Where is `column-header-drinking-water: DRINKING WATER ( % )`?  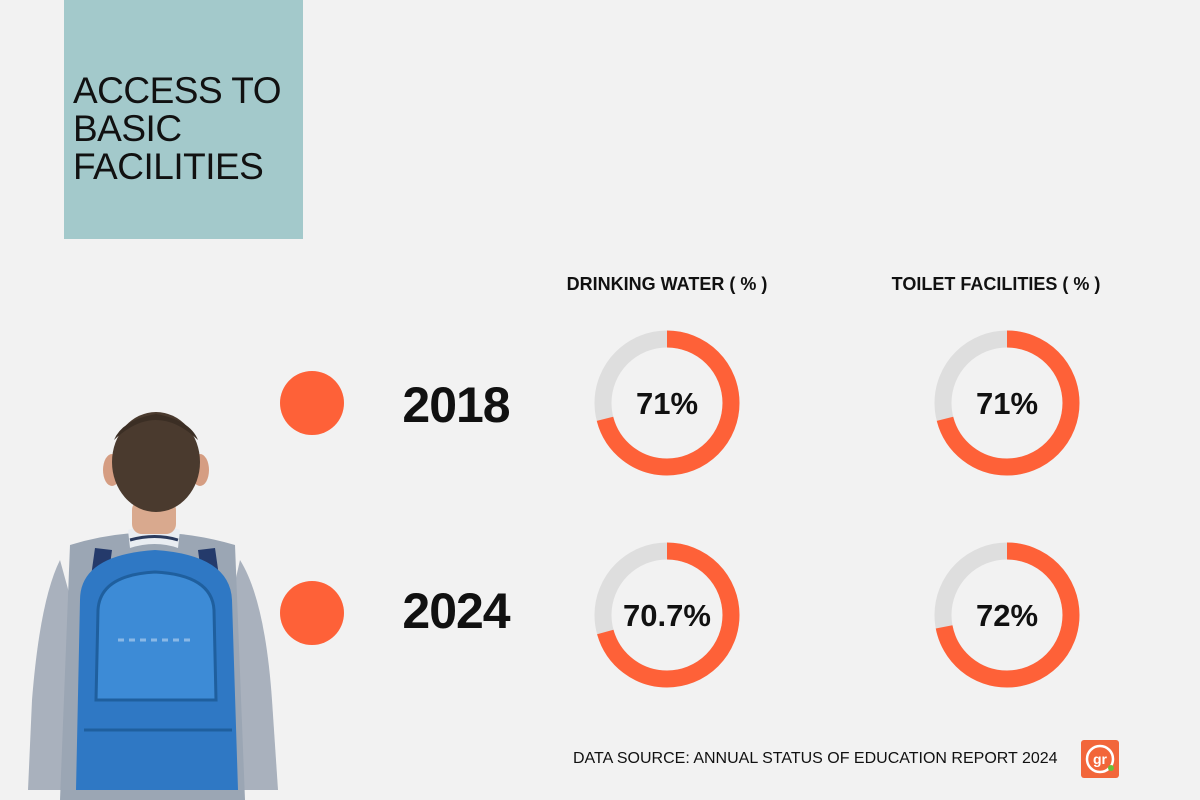 column-header-drinking-water: DRINKING WATER ( % ) is located at coordinates (667, 284).